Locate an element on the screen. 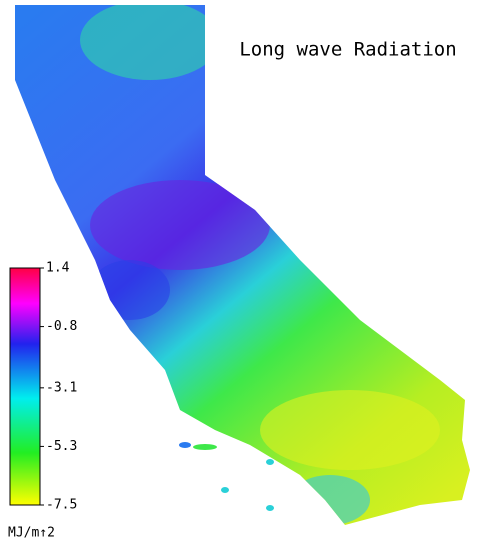 The width and height of the screenshot is (500, 550). colorbar-tick-label: -7.5 is located at coordinates (61, 505).